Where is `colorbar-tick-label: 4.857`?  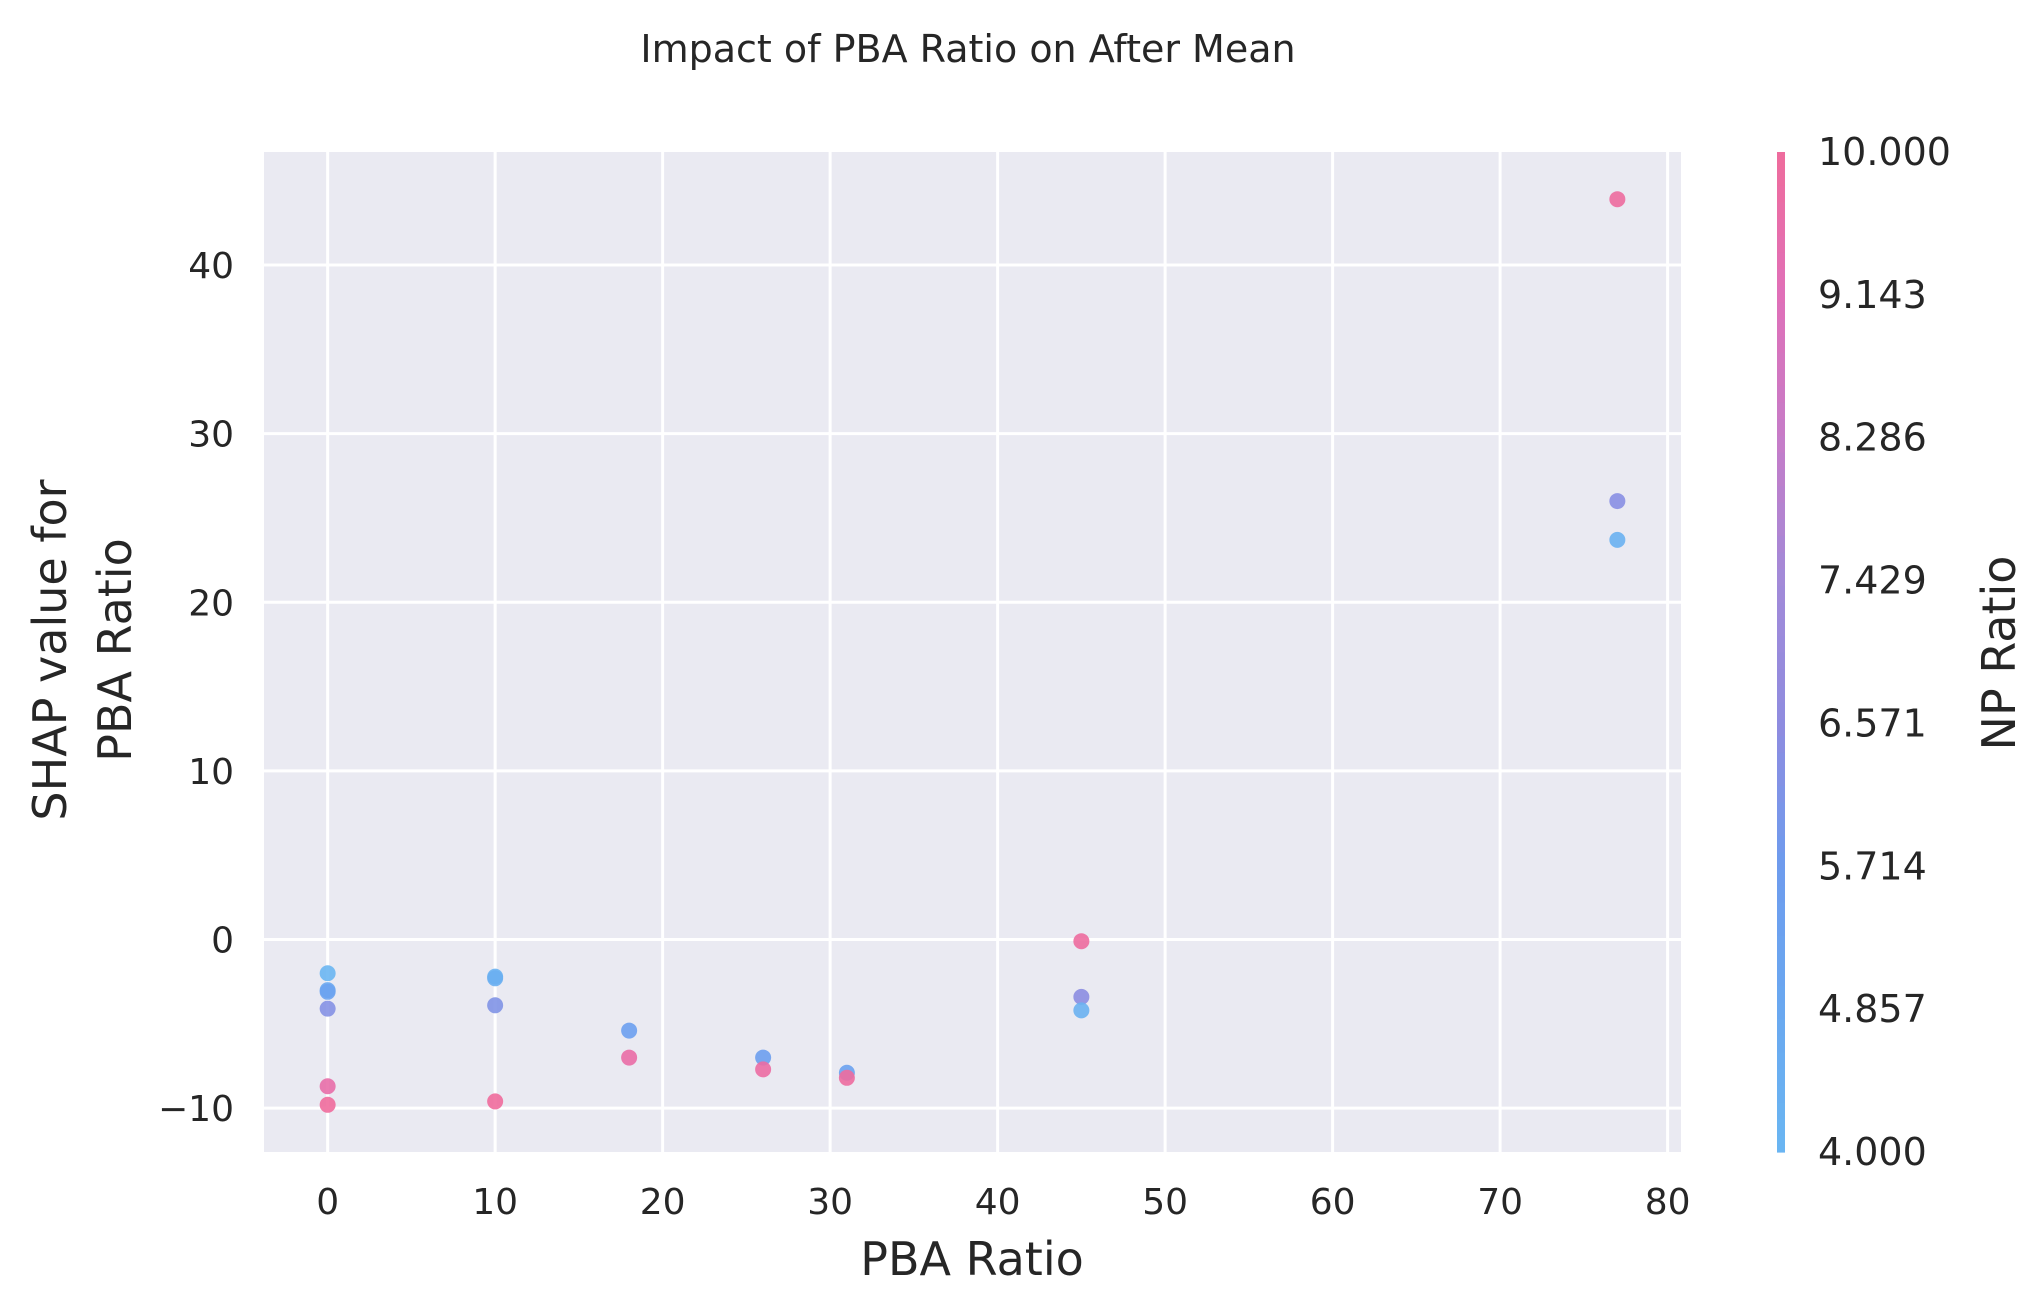 colorbar-tick-label: 4.857 is located at coordinates (1872, 1009).